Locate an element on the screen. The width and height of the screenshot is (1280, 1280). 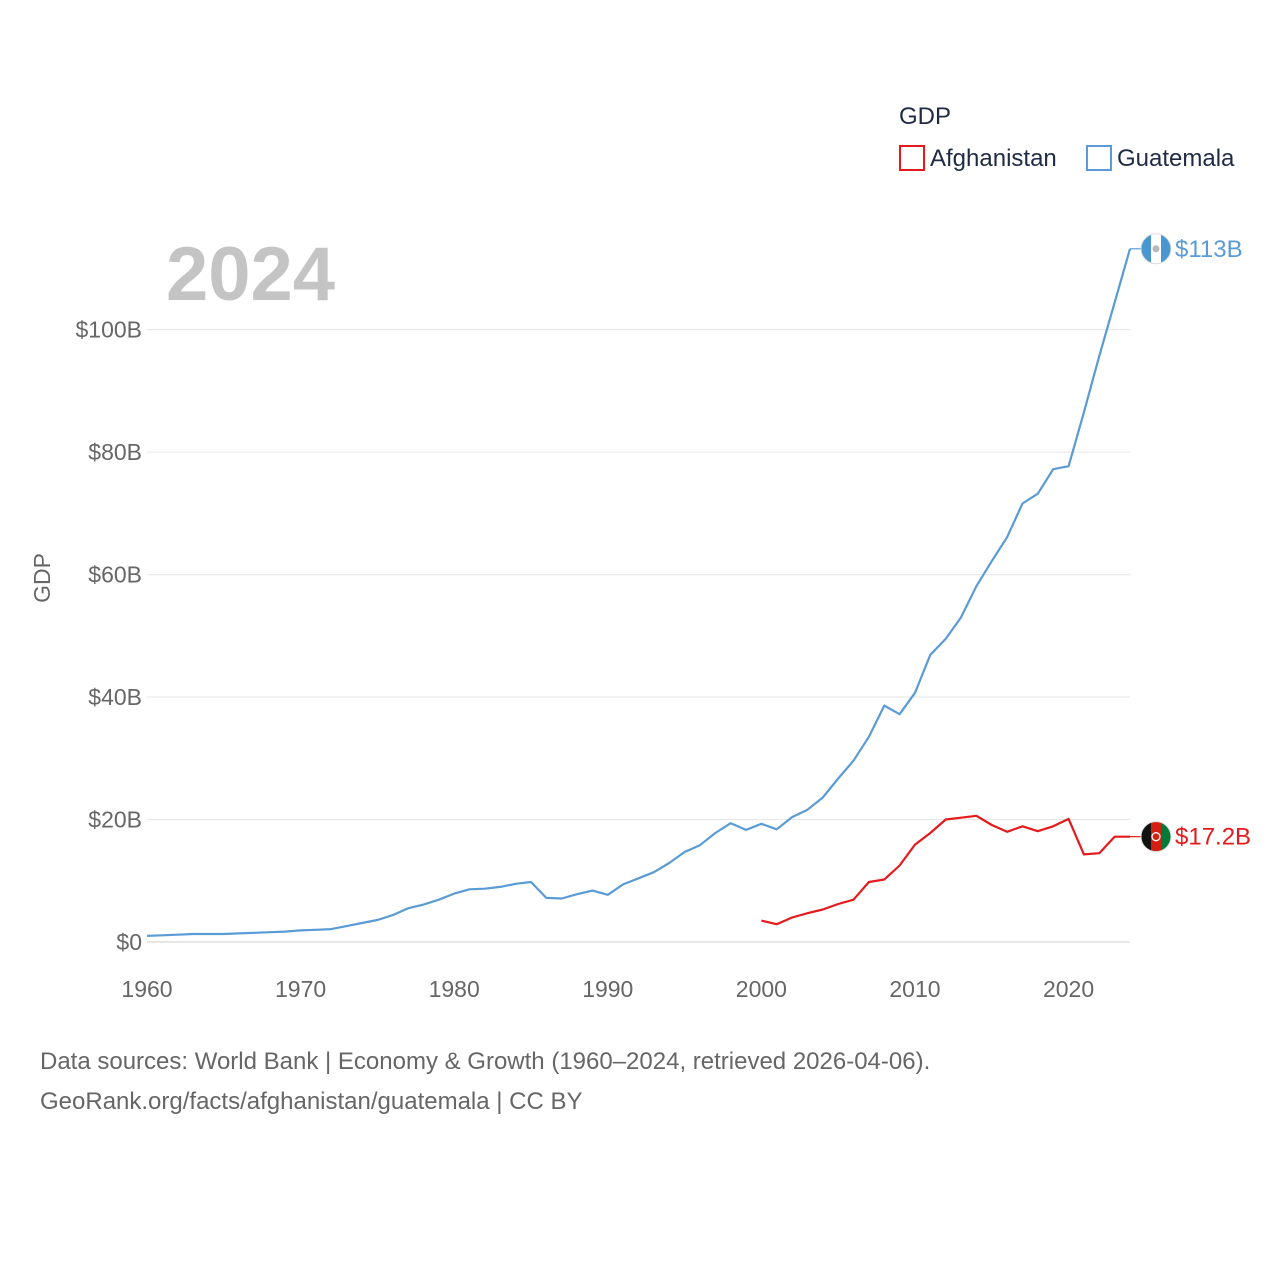
y-tick-label: $80B is located at coordinates (115, 452).